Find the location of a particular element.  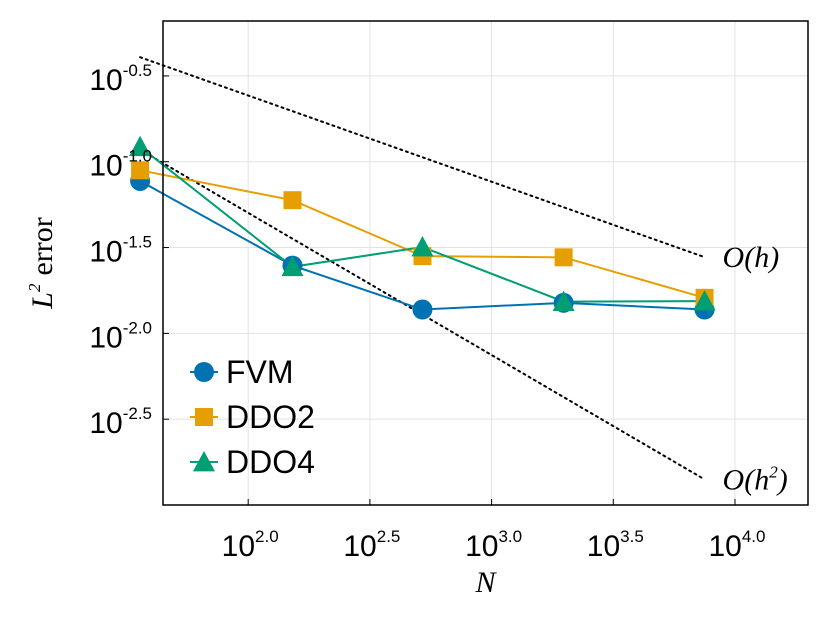

y-tick-label: 10-1.0 is located at coordinates (120, 165).